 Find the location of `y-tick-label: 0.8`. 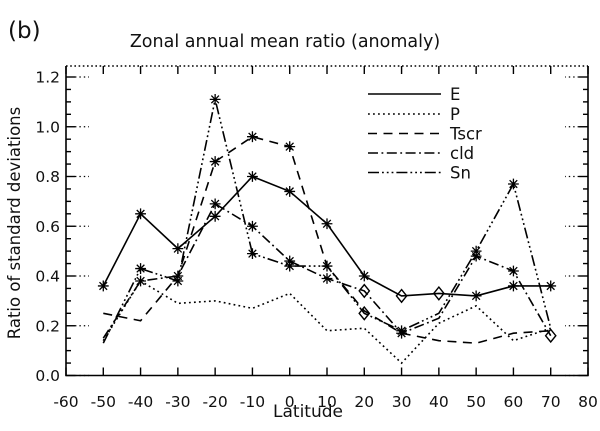

y-tick-label: 0.8 is located at coordinates (47, 177).